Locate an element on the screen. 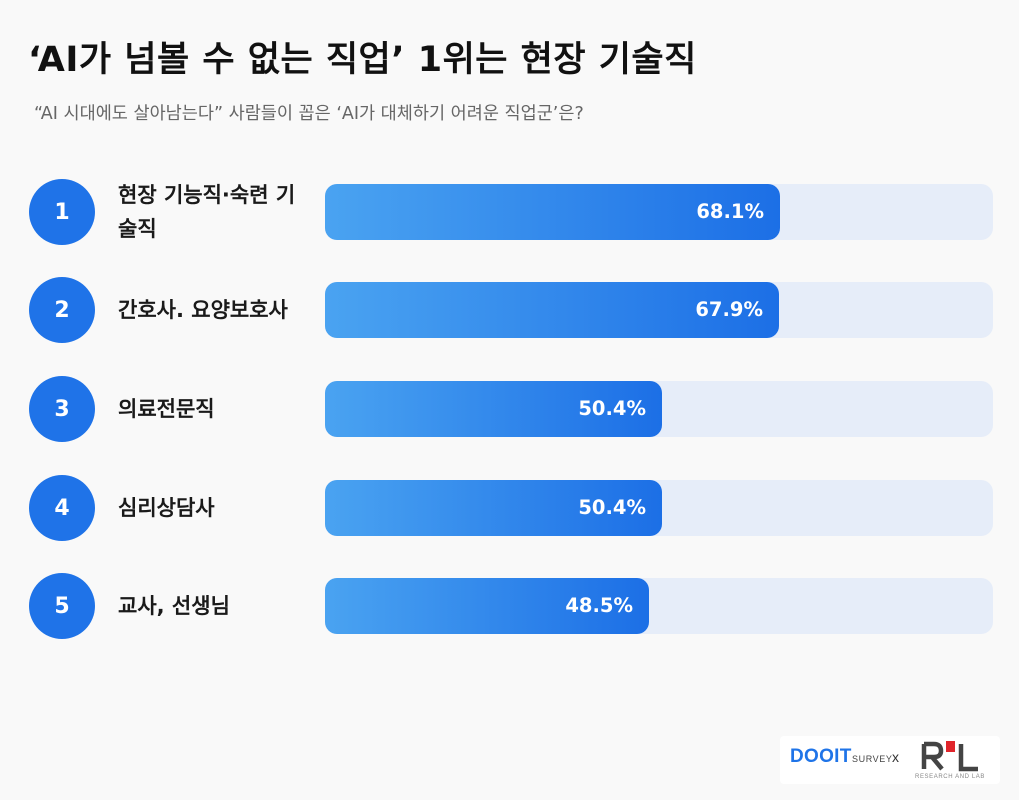 The width and height of the screenshot is (1019, 800). category-label: 현장 기능직·숙련 기술직 is located at coordinates (207, 212).